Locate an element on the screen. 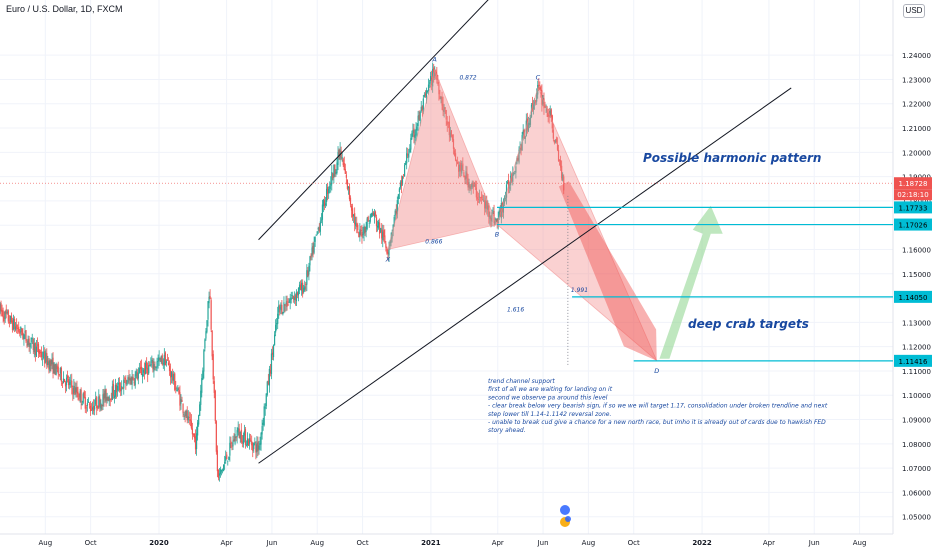 The image size is (932, 555). countdown-label: 02:18:10 is located at coordinates (912, 195).